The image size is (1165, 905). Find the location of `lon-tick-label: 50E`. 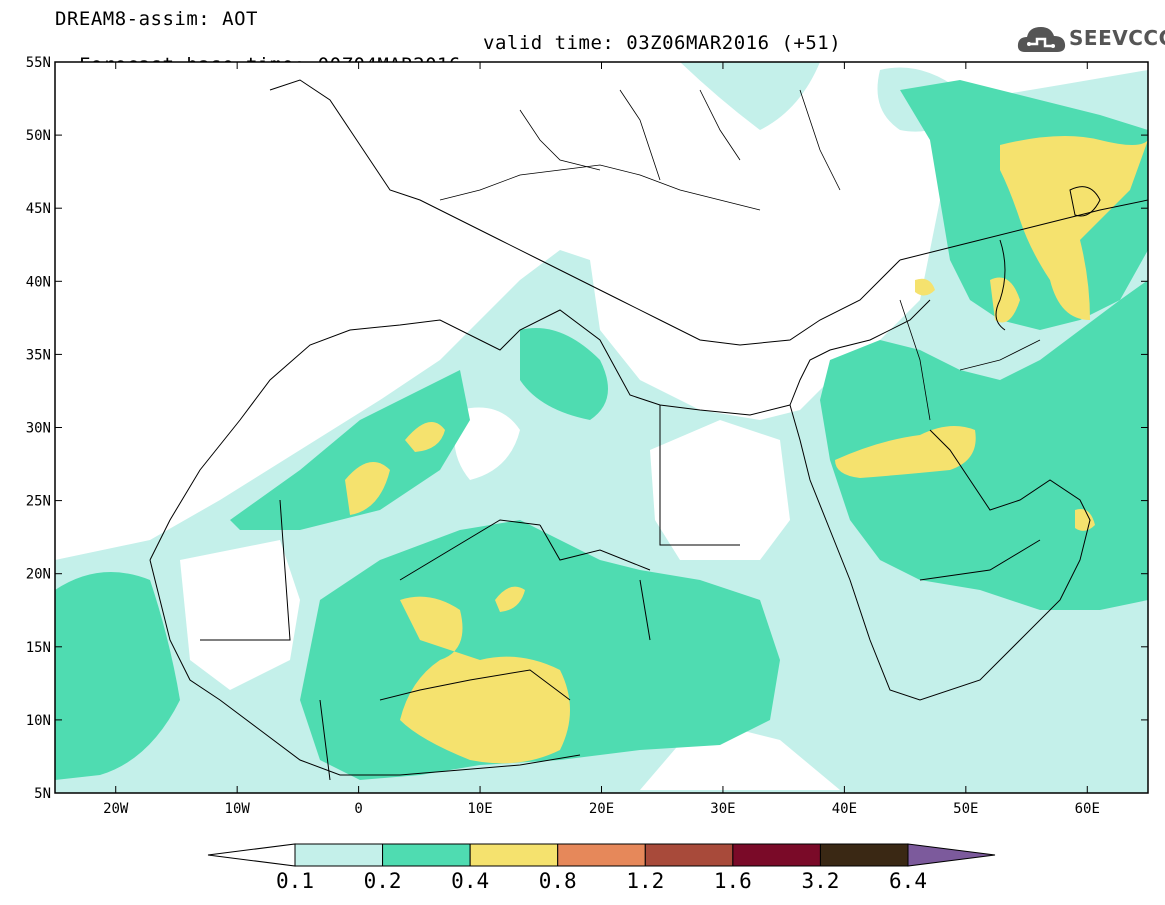

lon-tick-label: 50E is located at coordinates (965, 809).